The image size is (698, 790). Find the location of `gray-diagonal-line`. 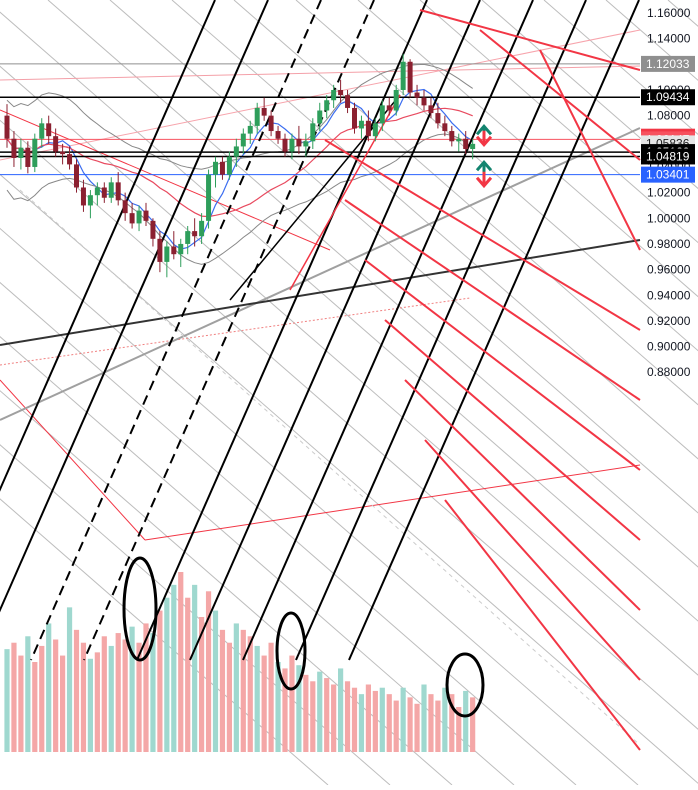

gray-diagonal-line is located at coordinates (558, 122).